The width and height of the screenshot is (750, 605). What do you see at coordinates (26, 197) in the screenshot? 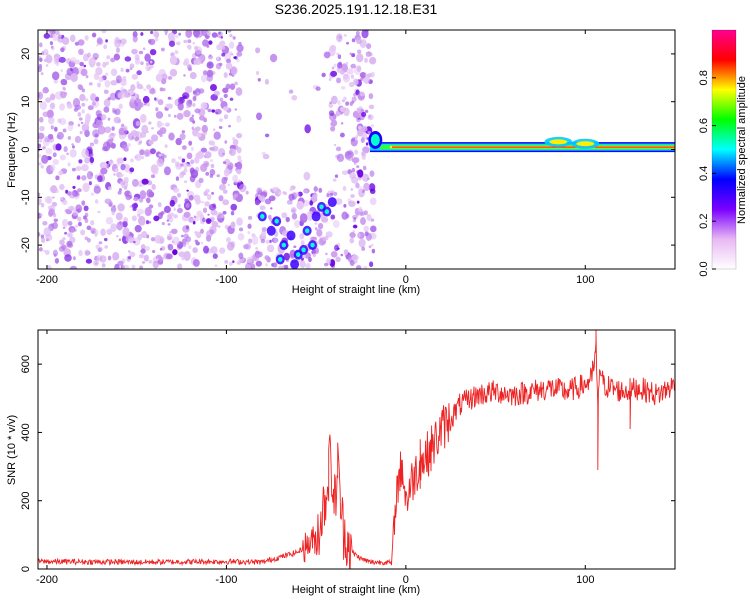
I see `spectrogram-y-tick-label: -10` at bounding box center [26, 197].